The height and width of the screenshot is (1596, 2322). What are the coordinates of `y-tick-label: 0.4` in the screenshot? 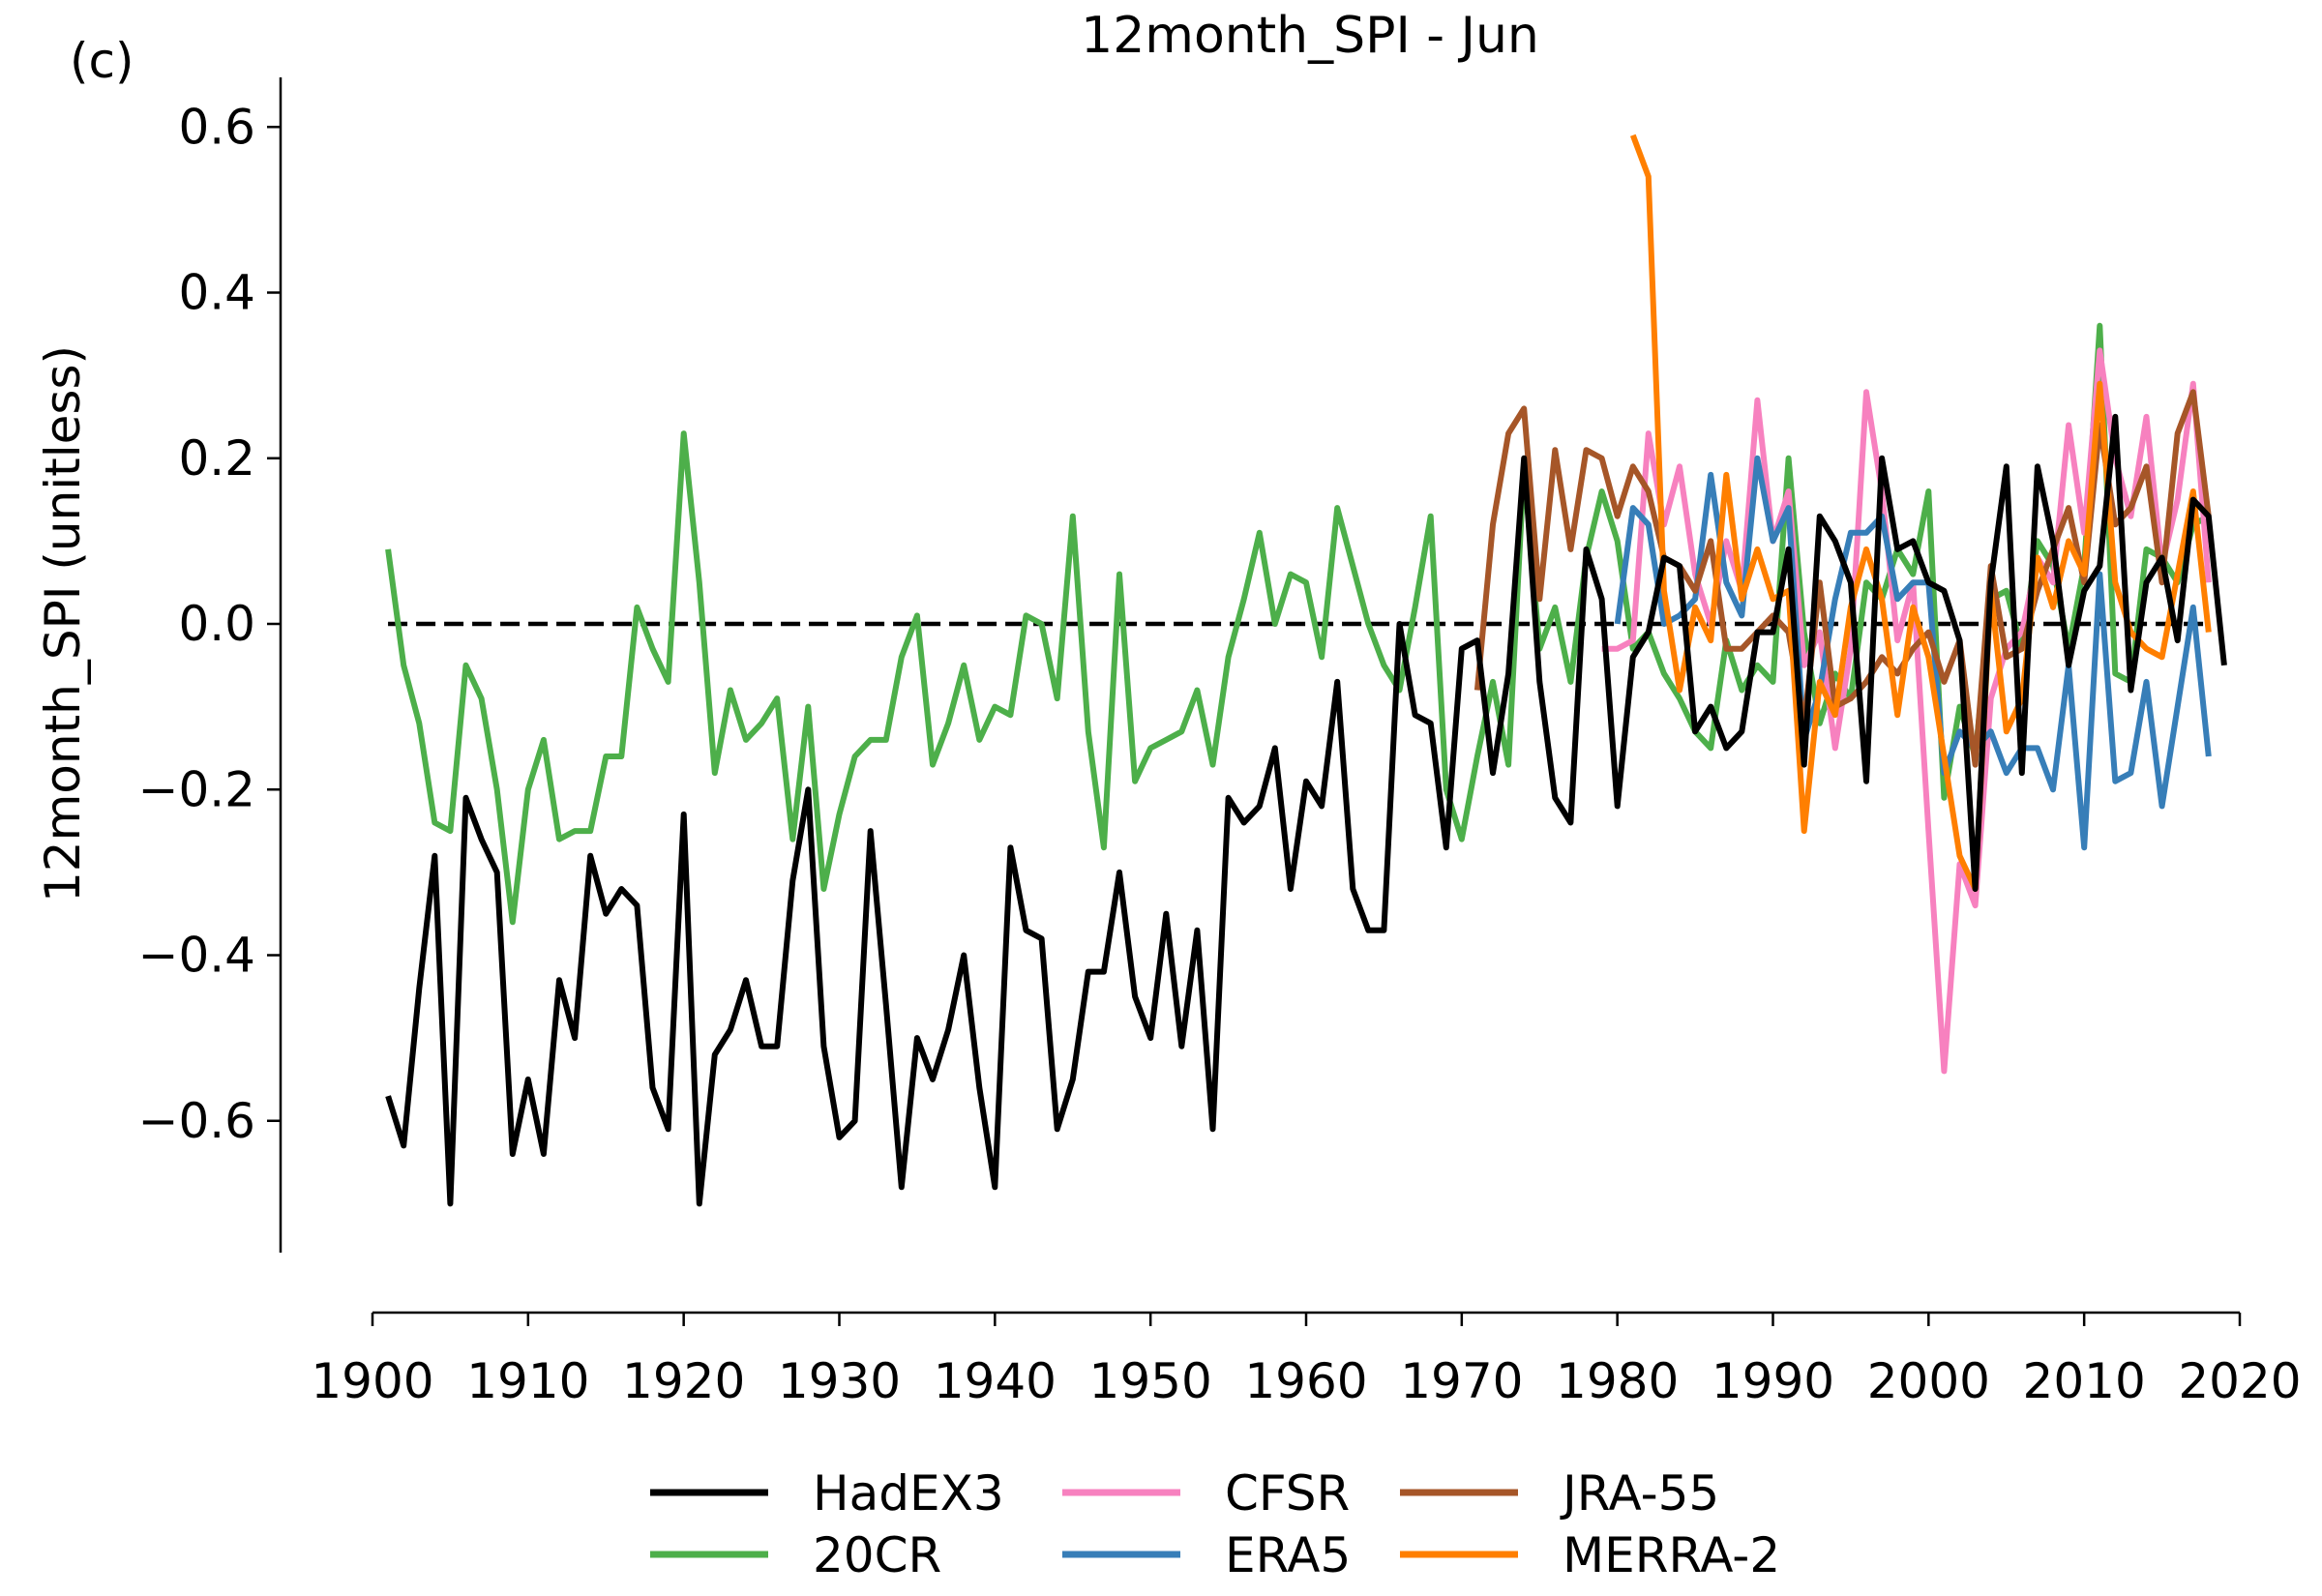 It's located at (216, 293).